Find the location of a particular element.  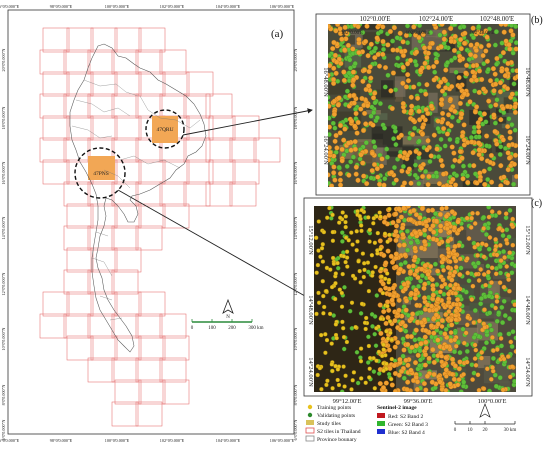

scale-a-100: 100 is located at coordinates (212, 328).